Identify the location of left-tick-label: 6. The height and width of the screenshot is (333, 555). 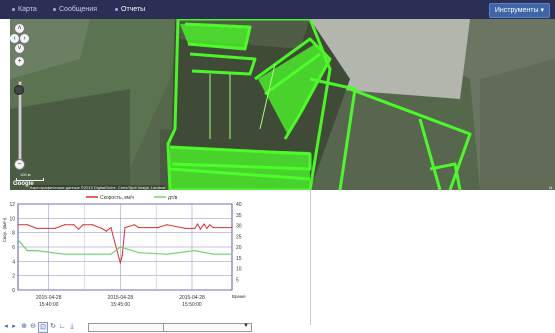
(13, 248).